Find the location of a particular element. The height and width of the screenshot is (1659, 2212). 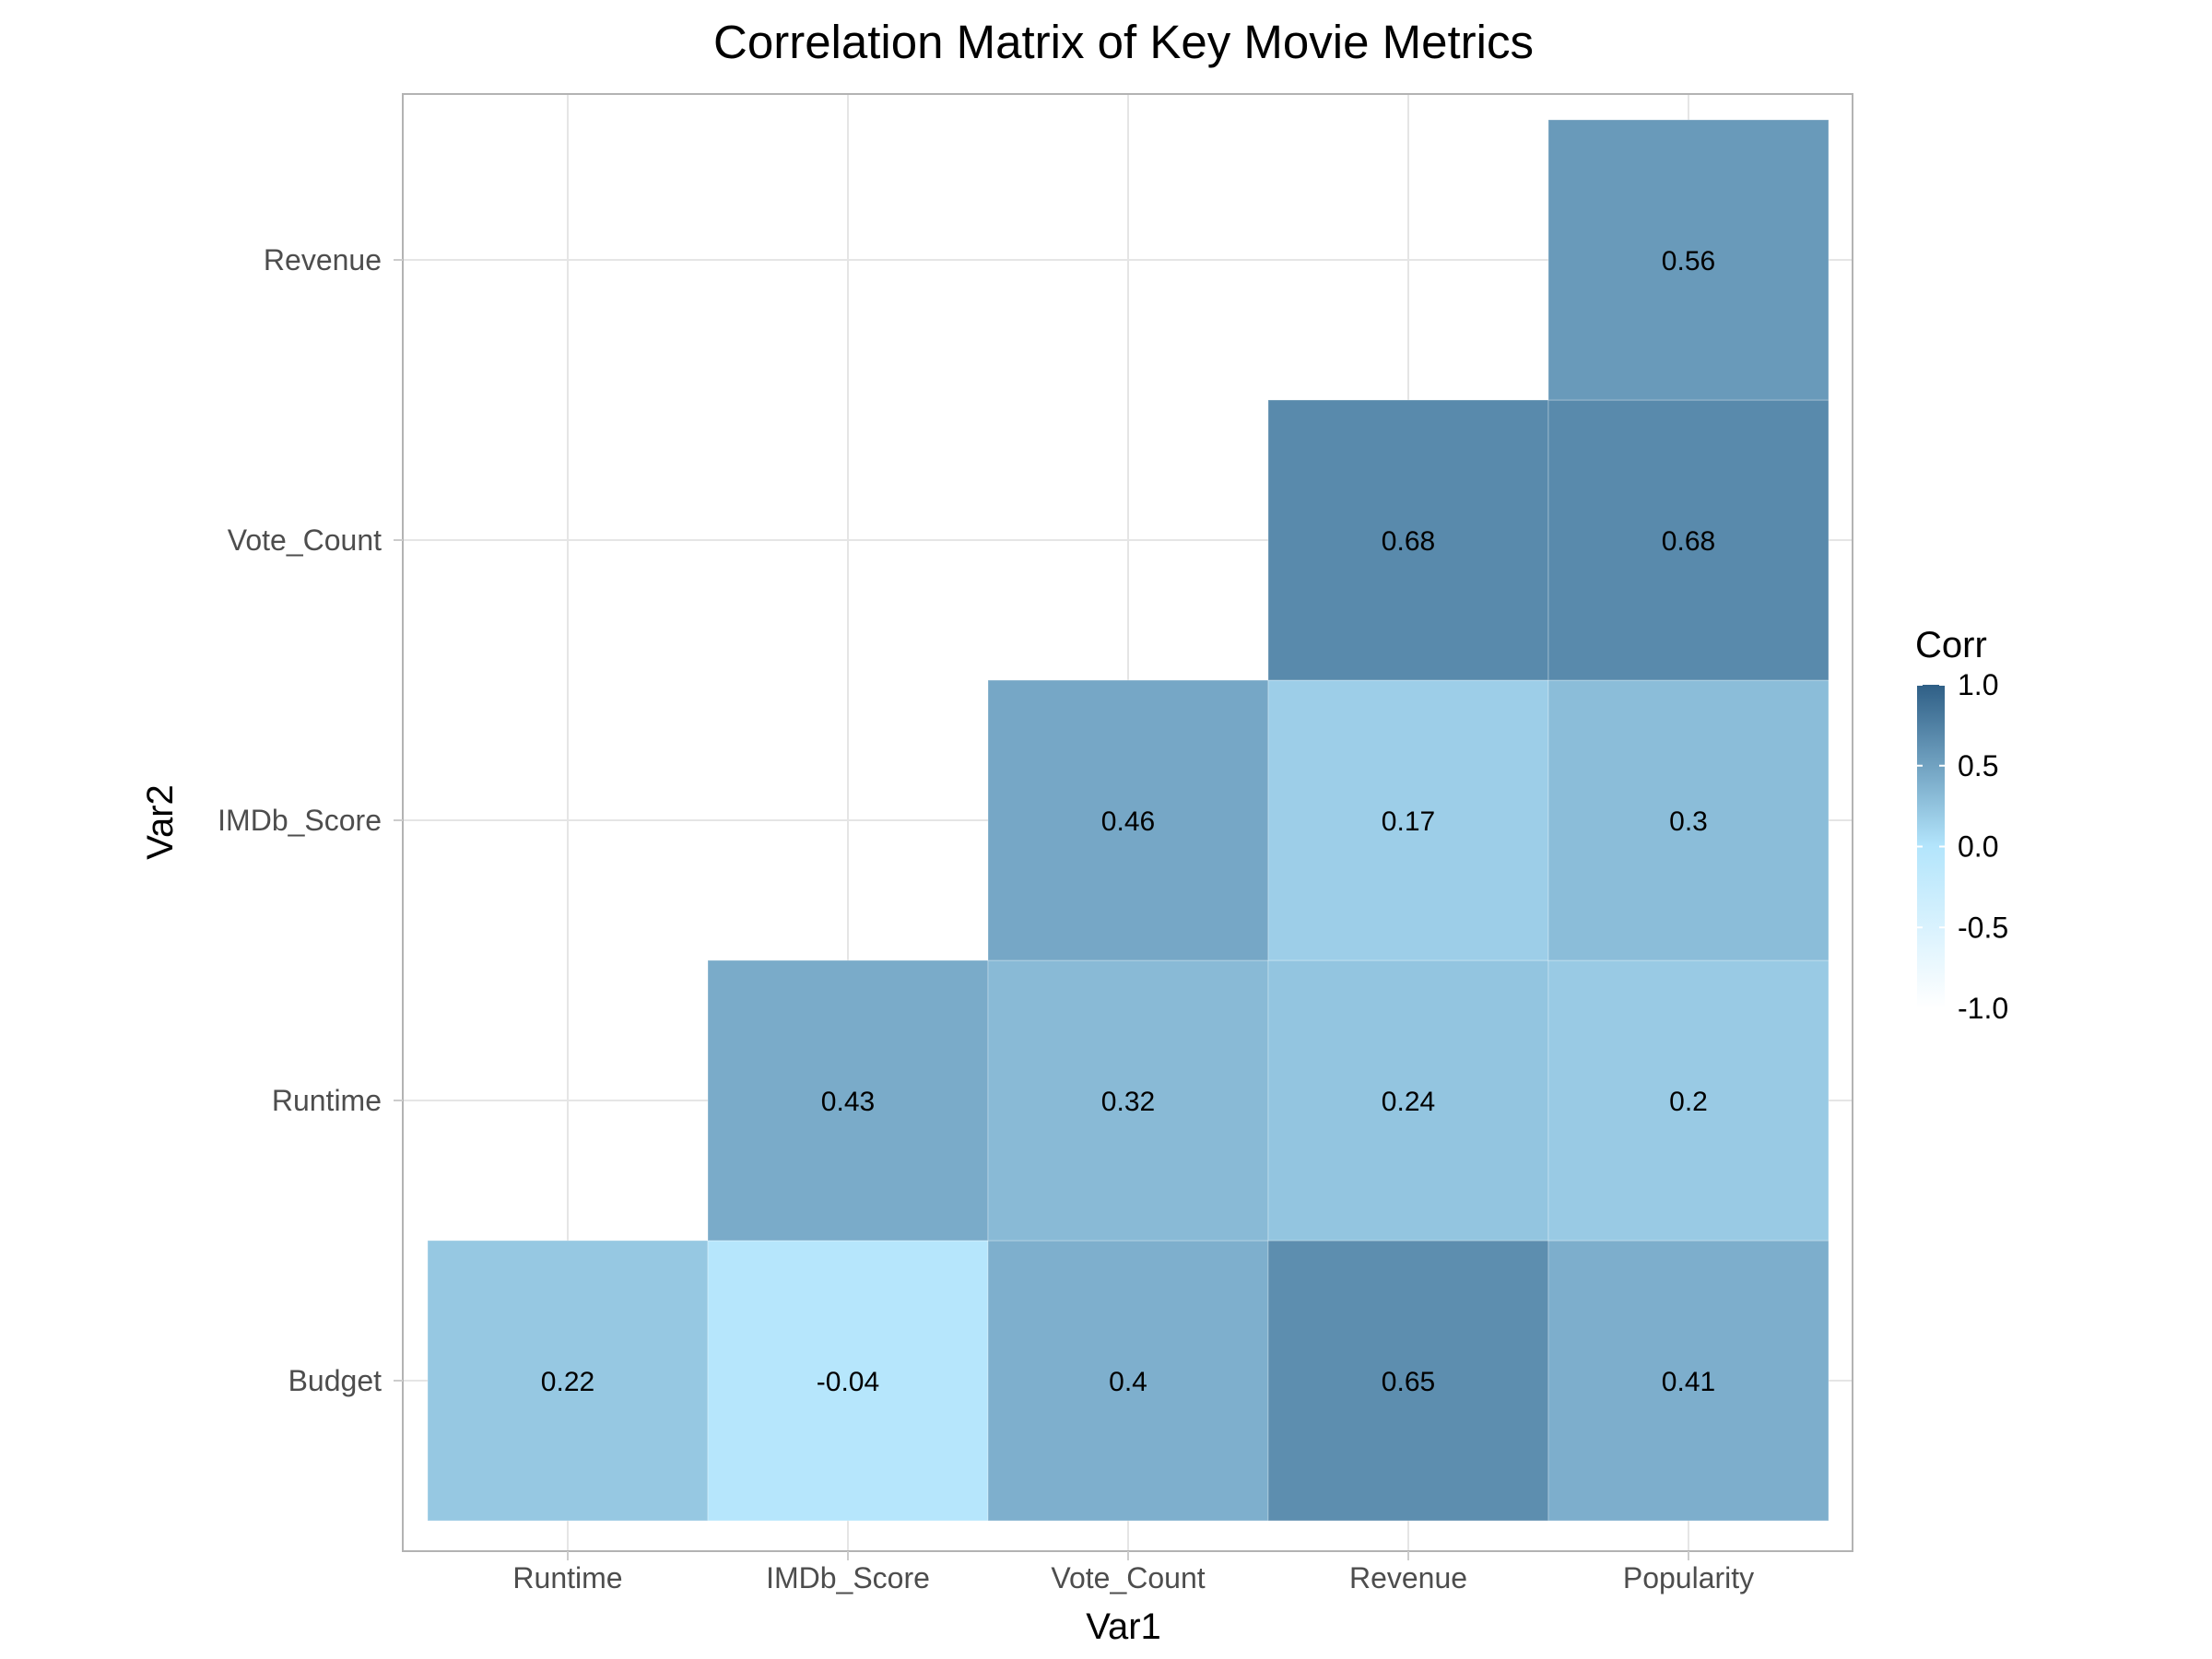

y-axis-label: Var2 is located at coordinates (160, 822).